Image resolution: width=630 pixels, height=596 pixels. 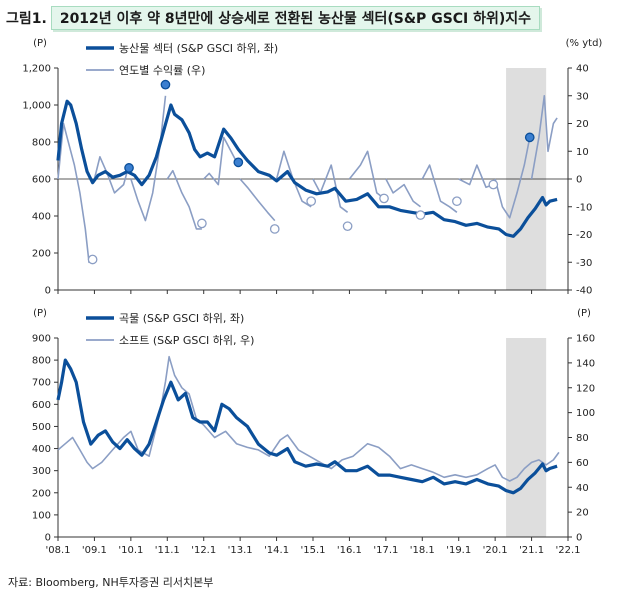 I want to click on x-tick-label: '12.1, so click(x=203, y=550).